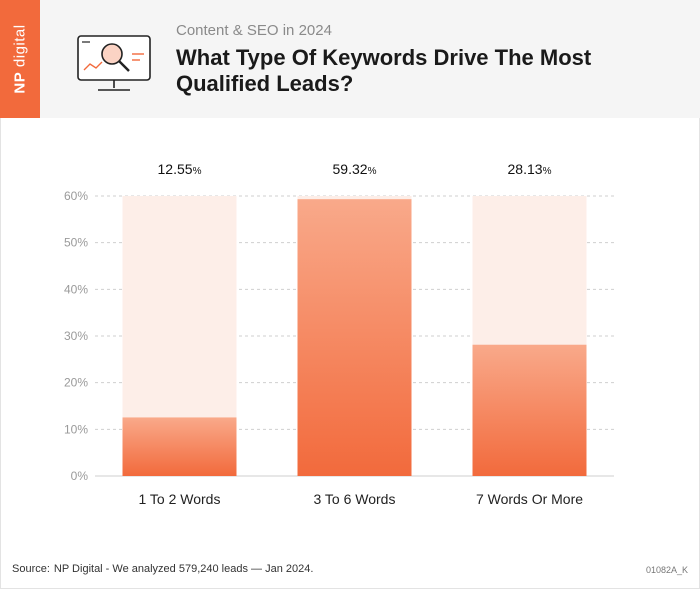 Image resolution: width=700 pixels, height=589 pixels. What do you see at coordinates (180, 169) in the screenshot?
I see `data-label: 12.55%` at bounding box center [180, 169].